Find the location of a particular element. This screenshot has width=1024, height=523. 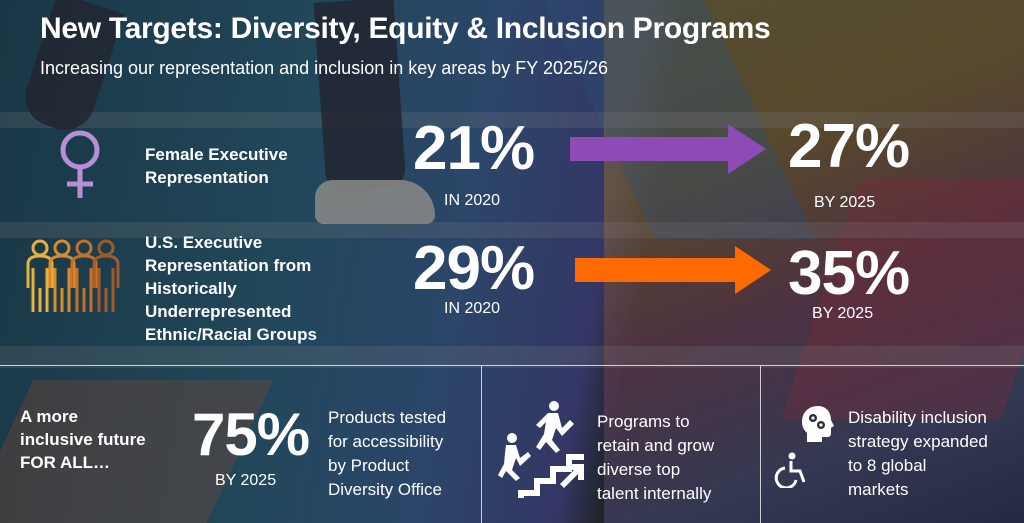

row1-arrow is located at coordinates (668, 149).